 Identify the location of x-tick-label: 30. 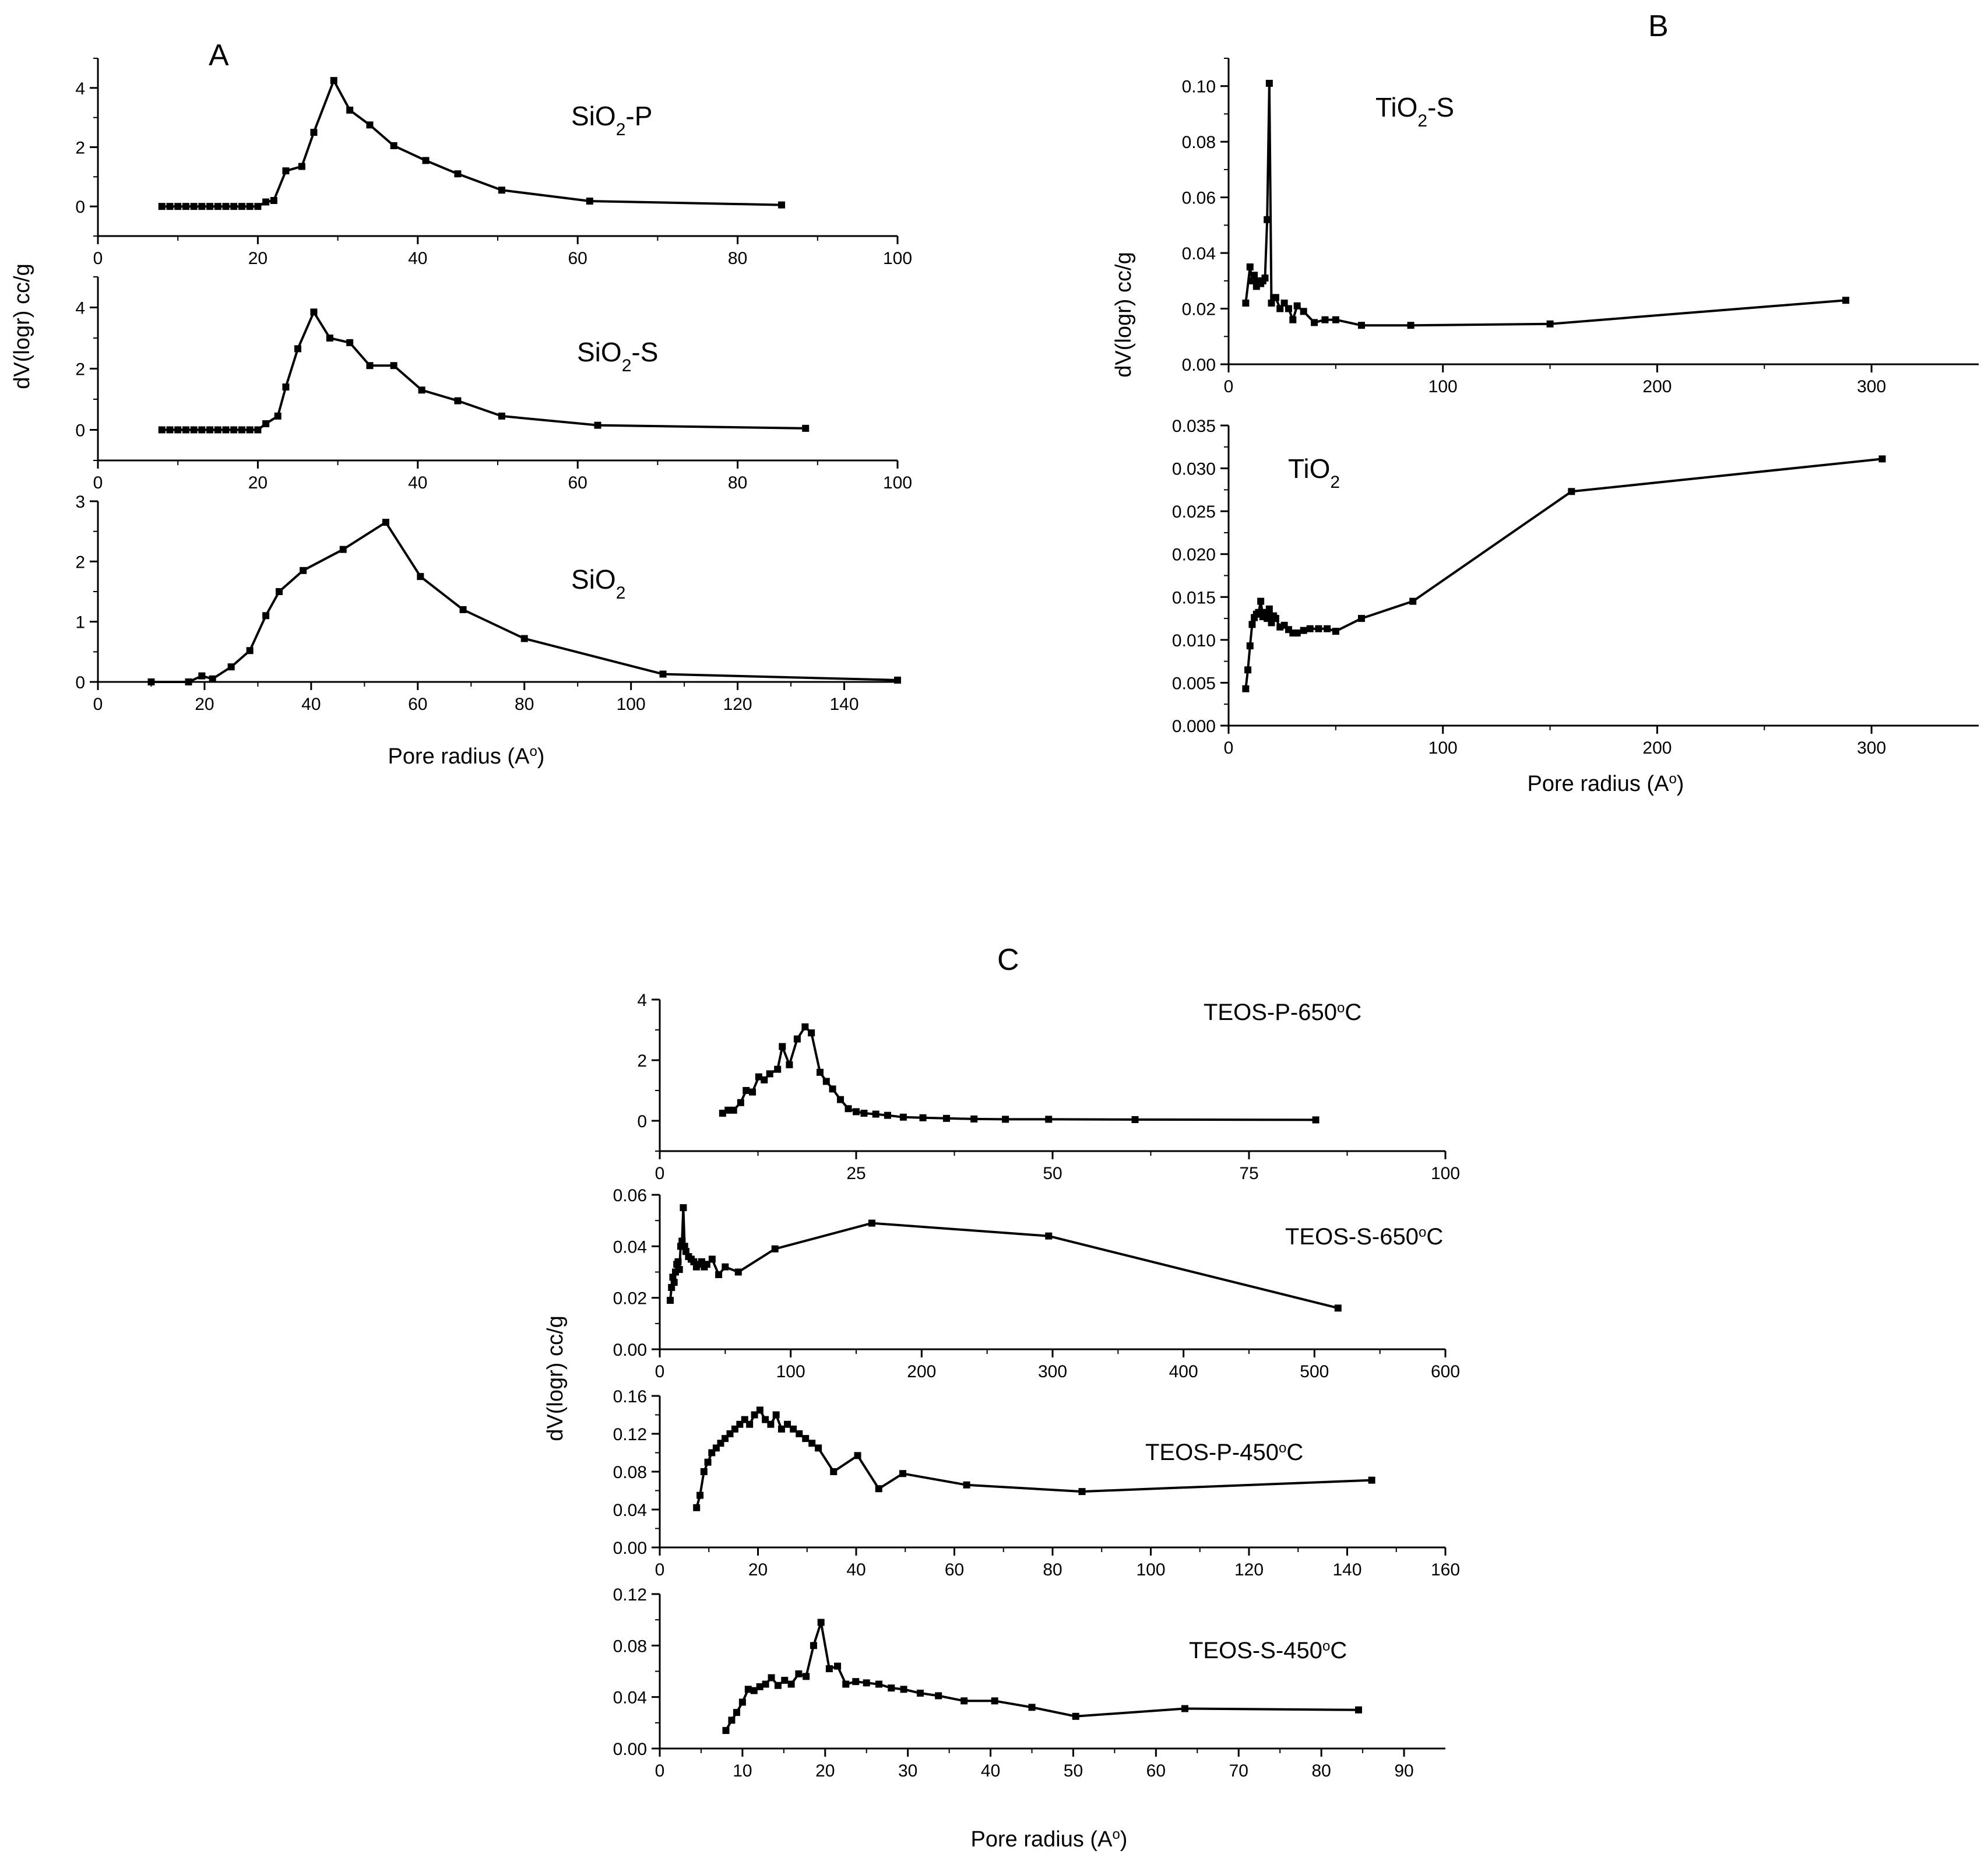
(908, 1771).